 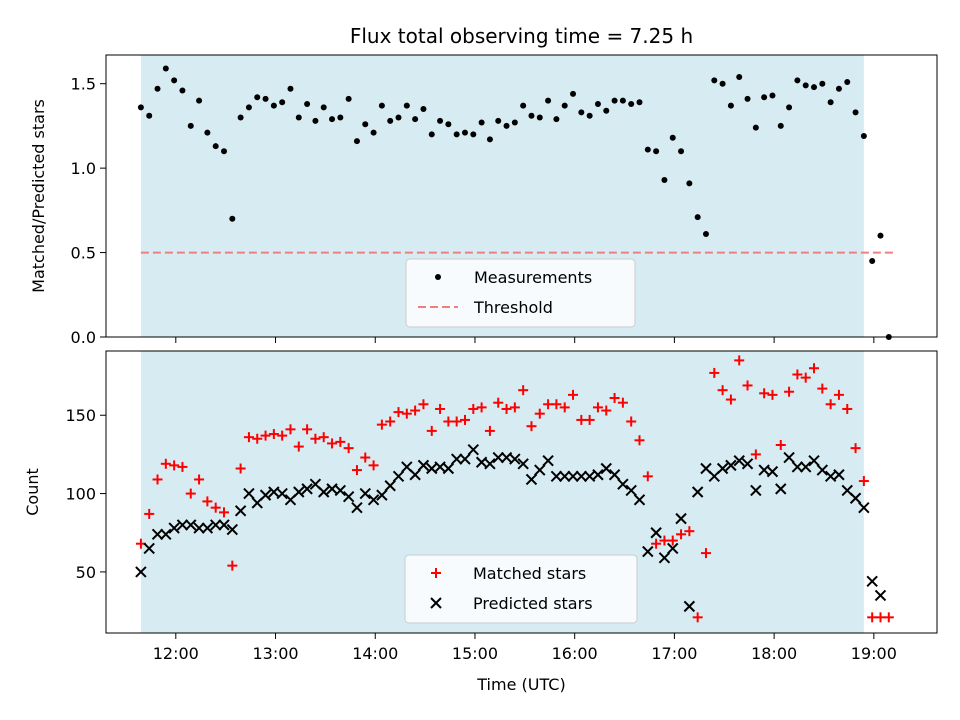 I want to click on top-y-axis-label: Matched/Predicted stars, so click(x=38, y=196).